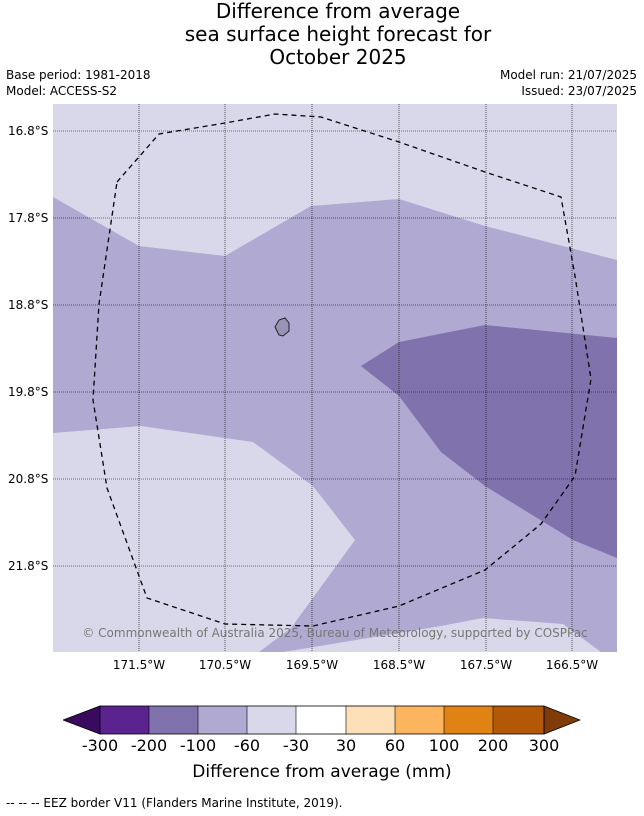  What do you see at coordinates (399, 665) in the screenshot?
I see `lon-label-4: 168.5°W` at bounding box center [399, 665].